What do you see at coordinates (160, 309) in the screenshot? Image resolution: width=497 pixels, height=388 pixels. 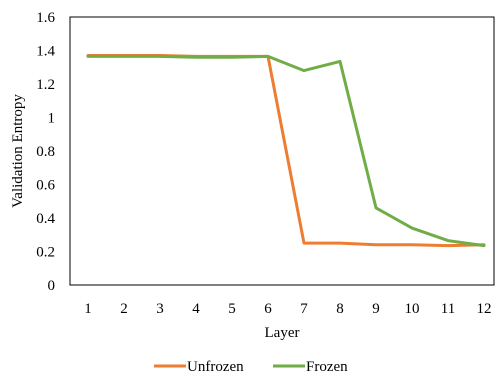 I see `x-tick-label: 3` at bounding box center [160, 309].